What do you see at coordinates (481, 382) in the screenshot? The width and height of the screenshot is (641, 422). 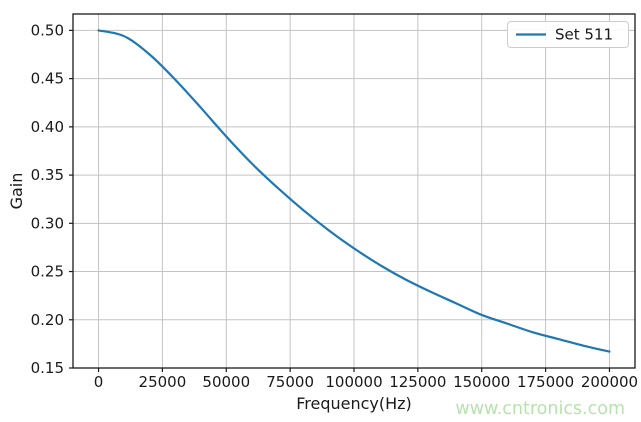 I see `x-tick-label: 150000` at bounding box center [481, 382].